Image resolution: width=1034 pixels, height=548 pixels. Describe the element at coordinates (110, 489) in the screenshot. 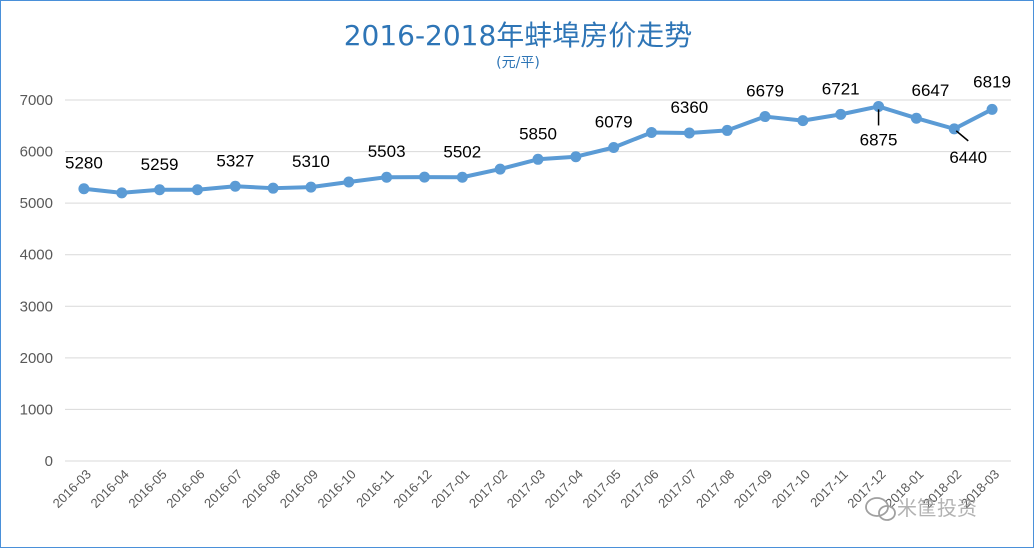

I see `x-tick-label: 2016-04` at that location.